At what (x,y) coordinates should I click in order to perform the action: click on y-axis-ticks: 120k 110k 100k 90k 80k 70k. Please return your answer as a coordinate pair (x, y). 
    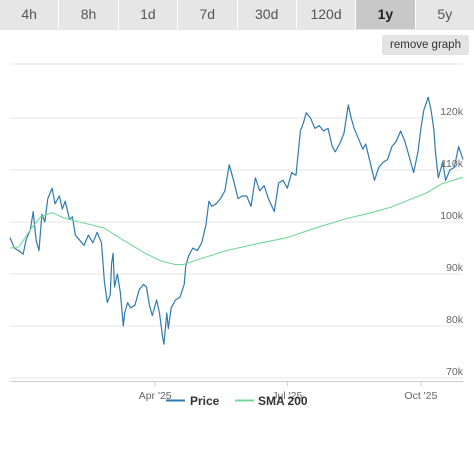
    Looking at the image, I should click on (452, 242).